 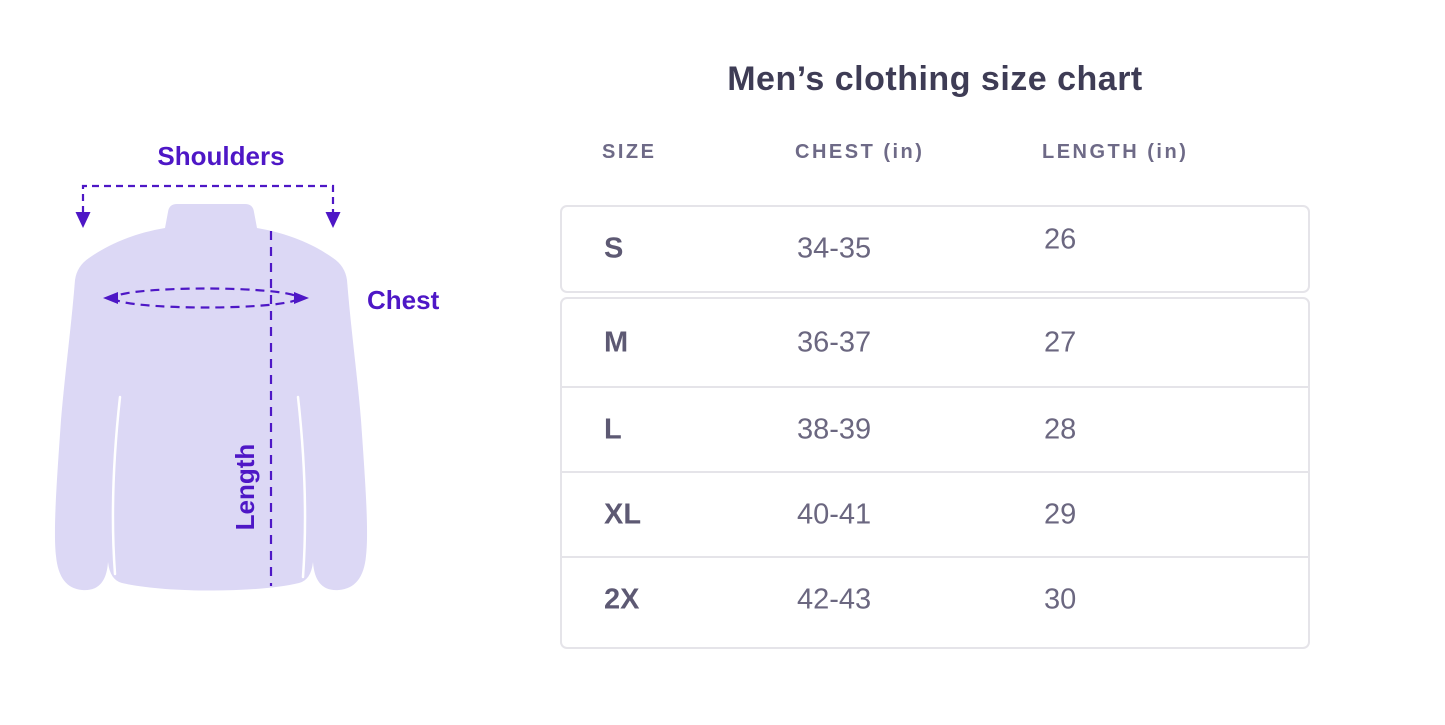 What do you see at coordinates (935, 513) in the screenshot?
I see `table-row-xl: XL 40-41 29` at bounding box center [935, 513].